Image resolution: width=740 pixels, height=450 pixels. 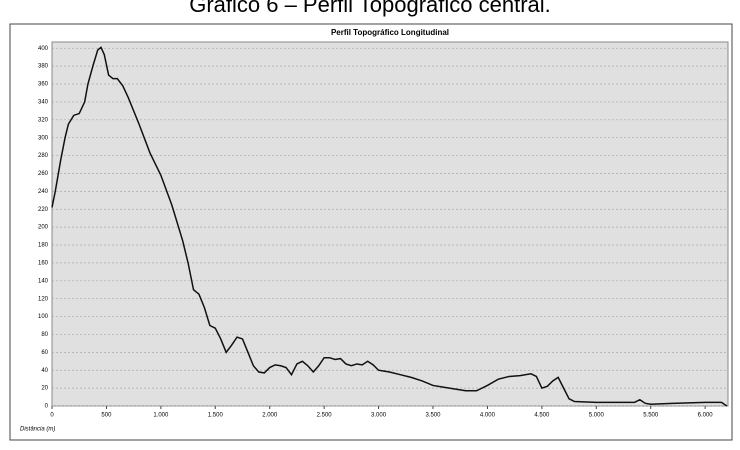 What do you see at coordinates (43, 138) in the screenshot?
I see `y-tick-label: 300` at bounding box center [43, 138].